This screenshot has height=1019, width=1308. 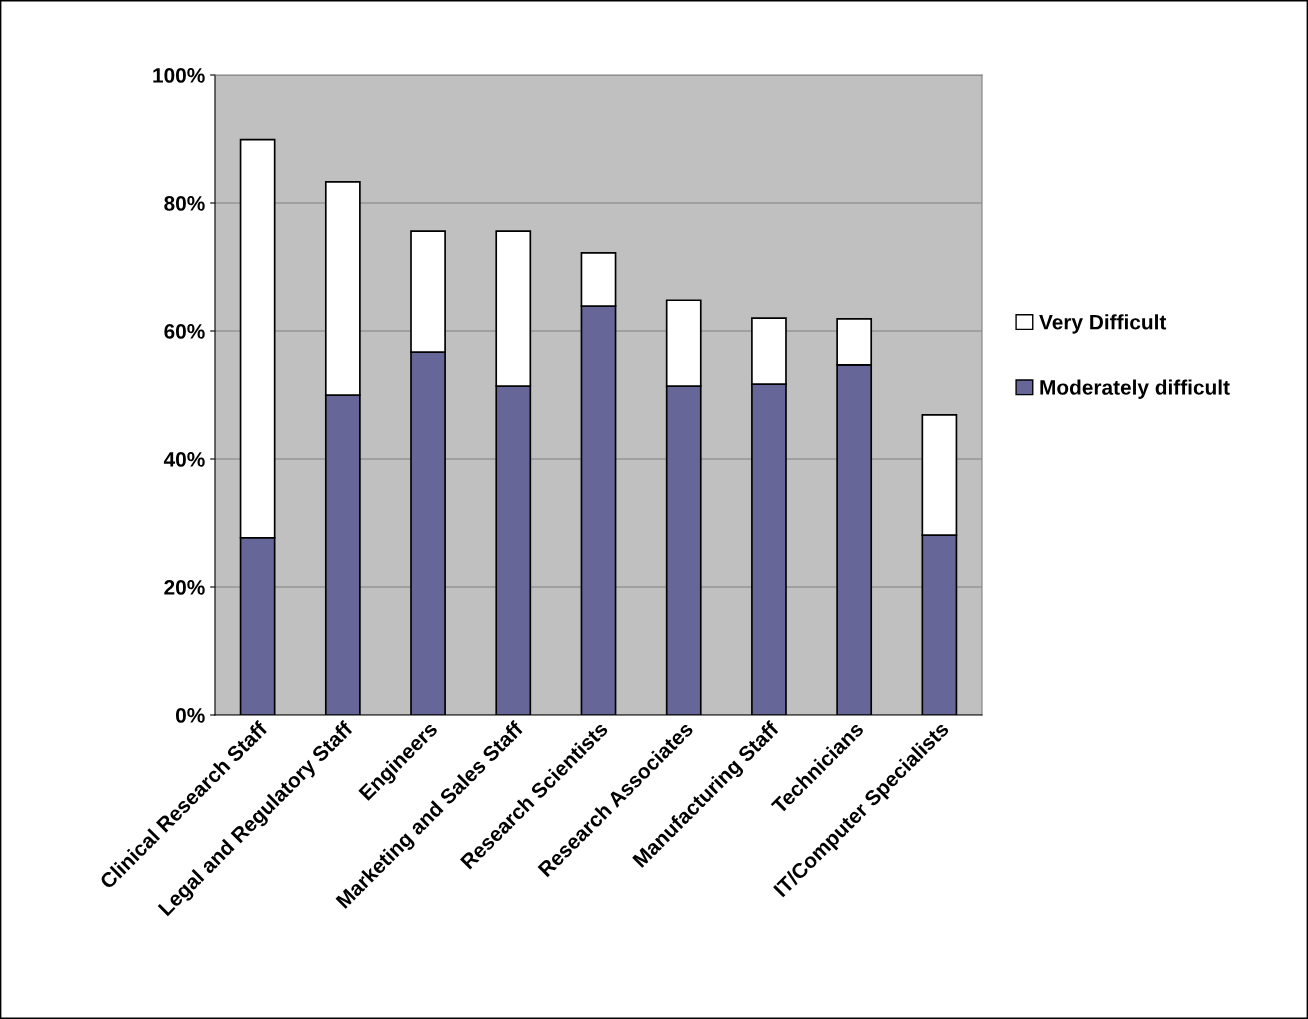 What do you see at coordinates (184, 587) in the screenshot?
I see `y-tick-label: 20%` at bounding box center [184, 587].